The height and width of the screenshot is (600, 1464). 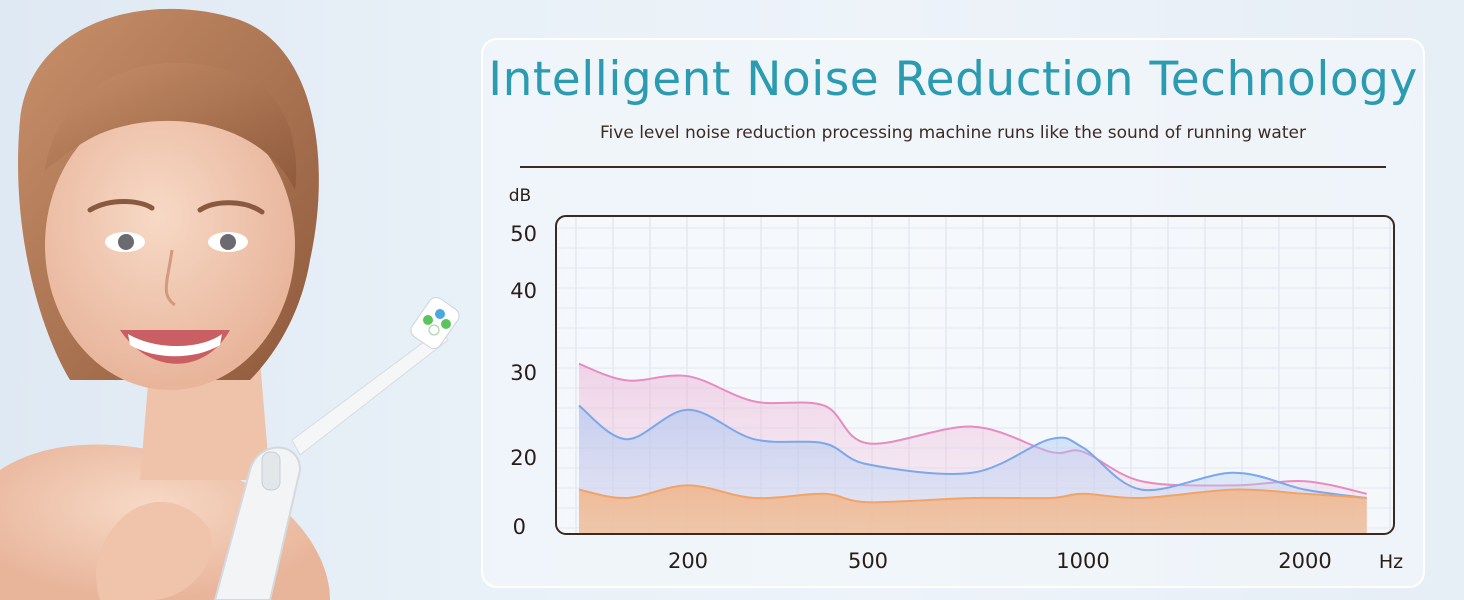 What do you see at coordinates (972, 509) in the screenshot?
I see `series-orange-area` at bounding box center [972, 509].